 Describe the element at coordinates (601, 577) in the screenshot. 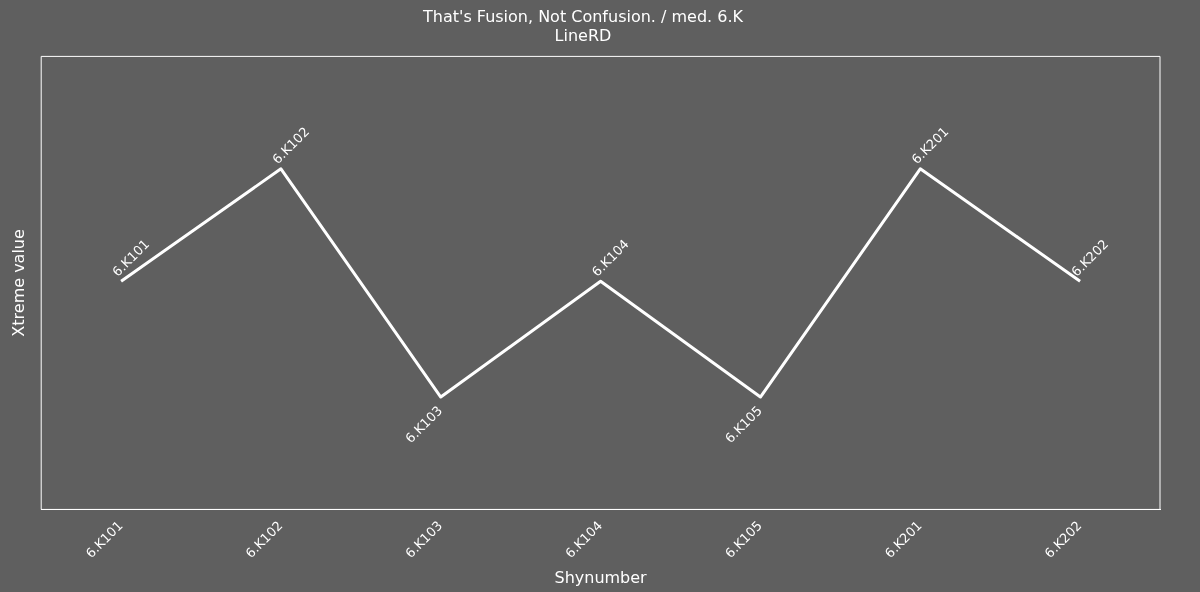

I see `x-axis-title: Shynumber` at that location.